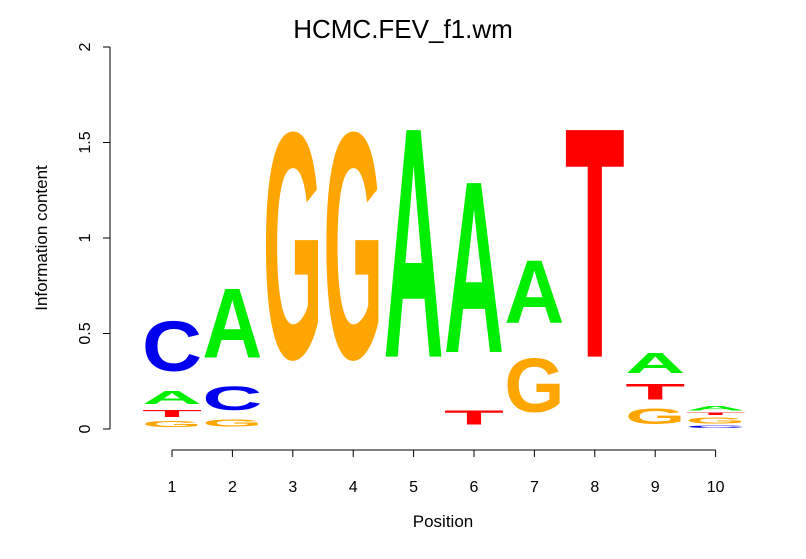 Image resolution: width=806 pixels, height=559 pixels. What do you see at coordinates (716, 487) in the screenshot?
I see `x-tick-label: 10` at bounding box center [716, 487].